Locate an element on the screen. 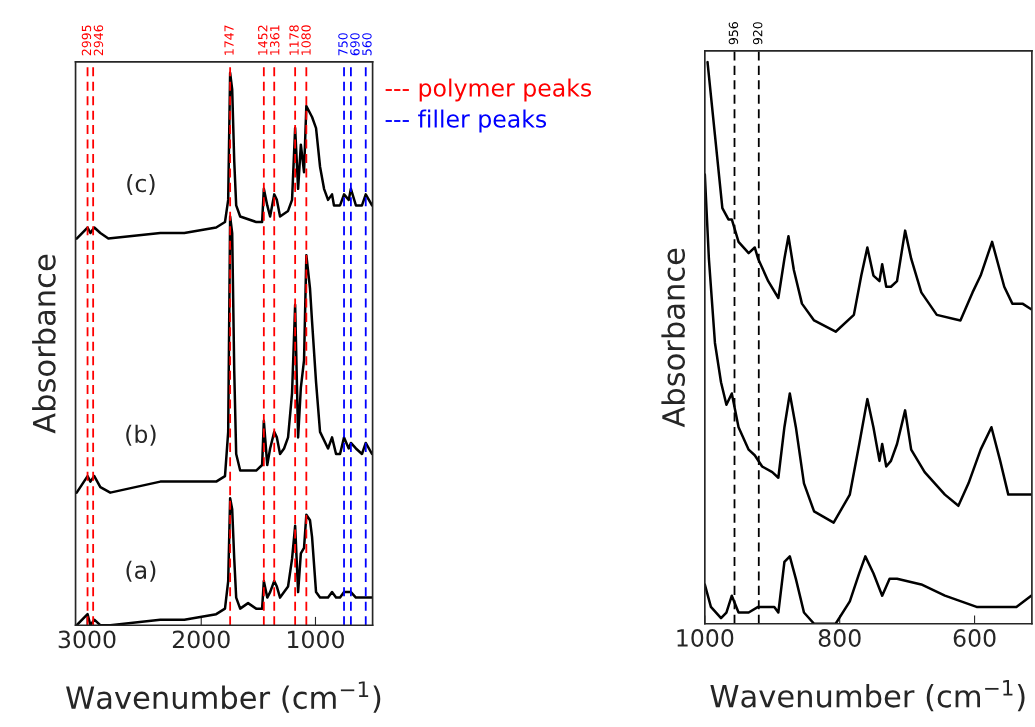  ref-line-label: 956 is located at coordinates (733, 33).